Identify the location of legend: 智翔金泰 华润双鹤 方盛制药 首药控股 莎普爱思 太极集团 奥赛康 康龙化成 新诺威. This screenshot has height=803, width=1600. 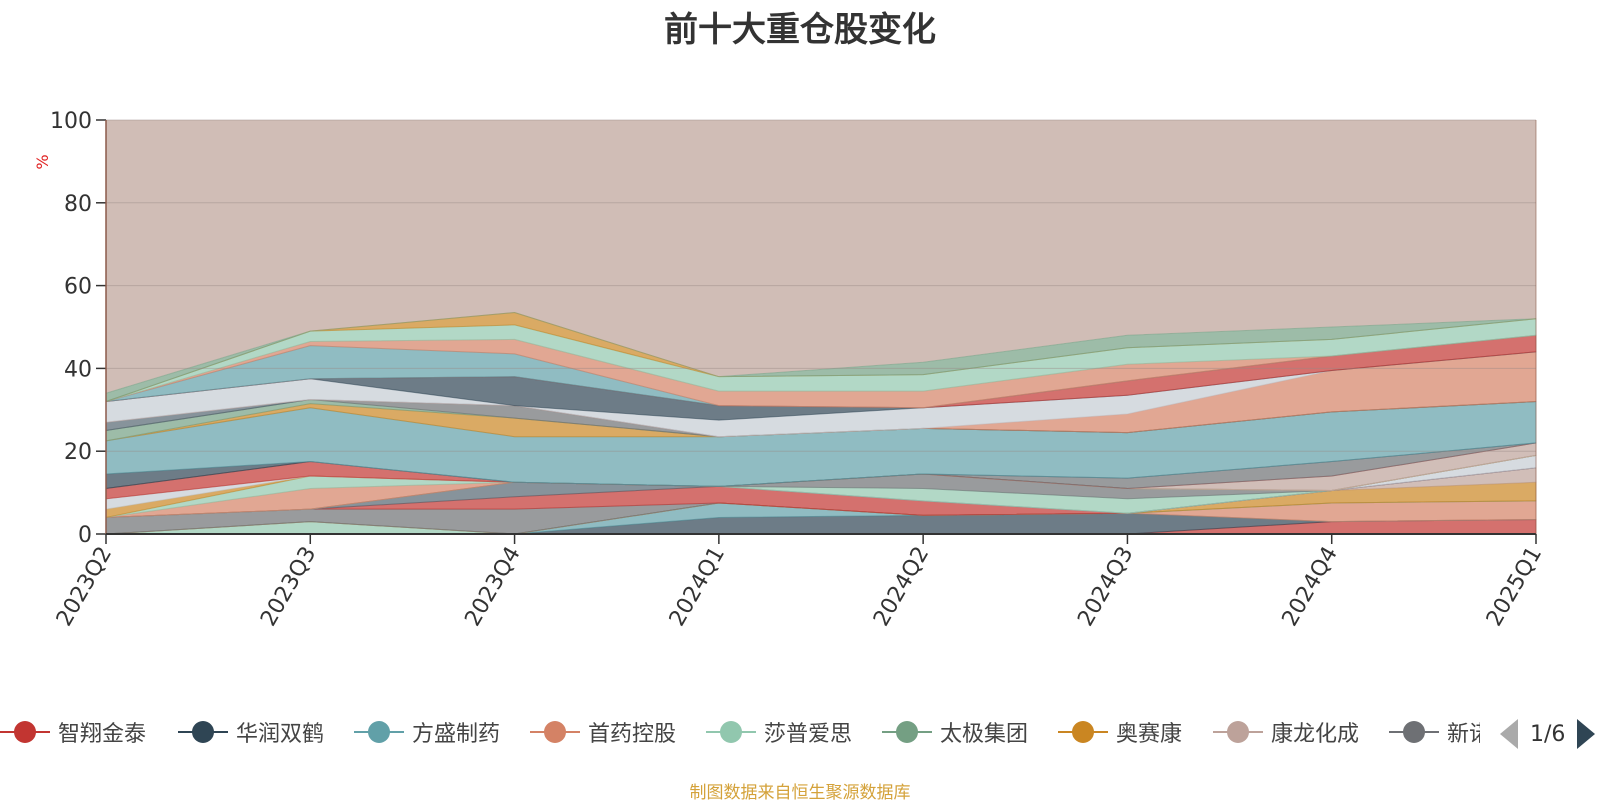
(740, 732).